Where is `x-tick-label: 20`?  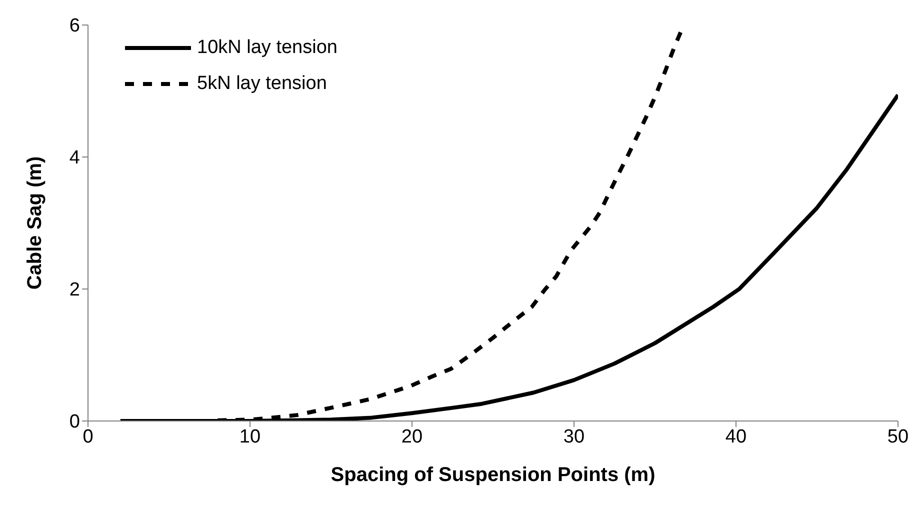
x-tick-label: 20 is located at coordinates (412, 437).